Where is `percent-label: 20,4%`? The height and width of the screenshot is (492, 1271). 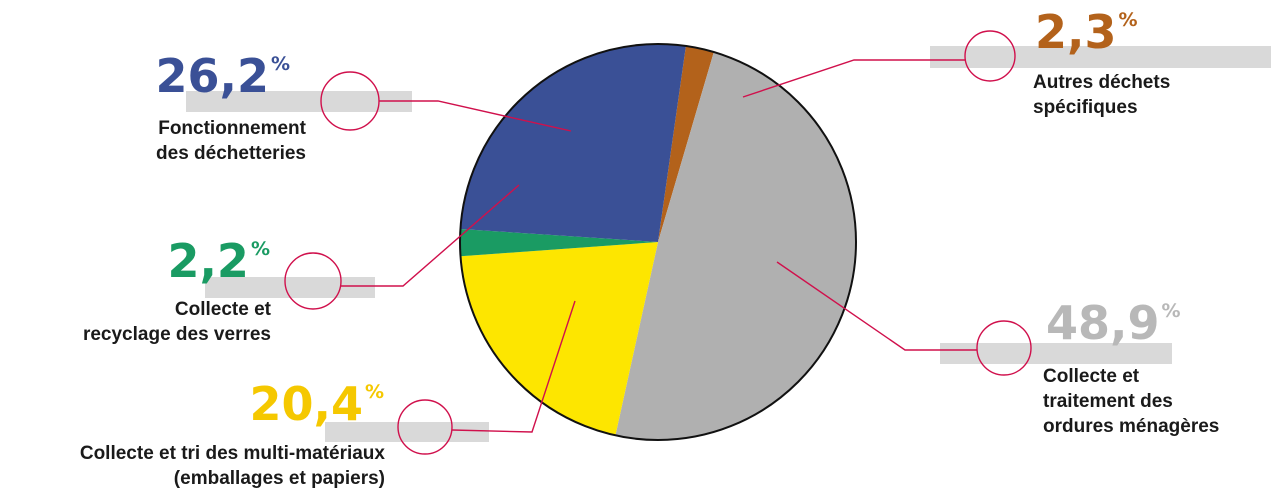 percent-label: 20,4% is located at coordinates (316, 404).